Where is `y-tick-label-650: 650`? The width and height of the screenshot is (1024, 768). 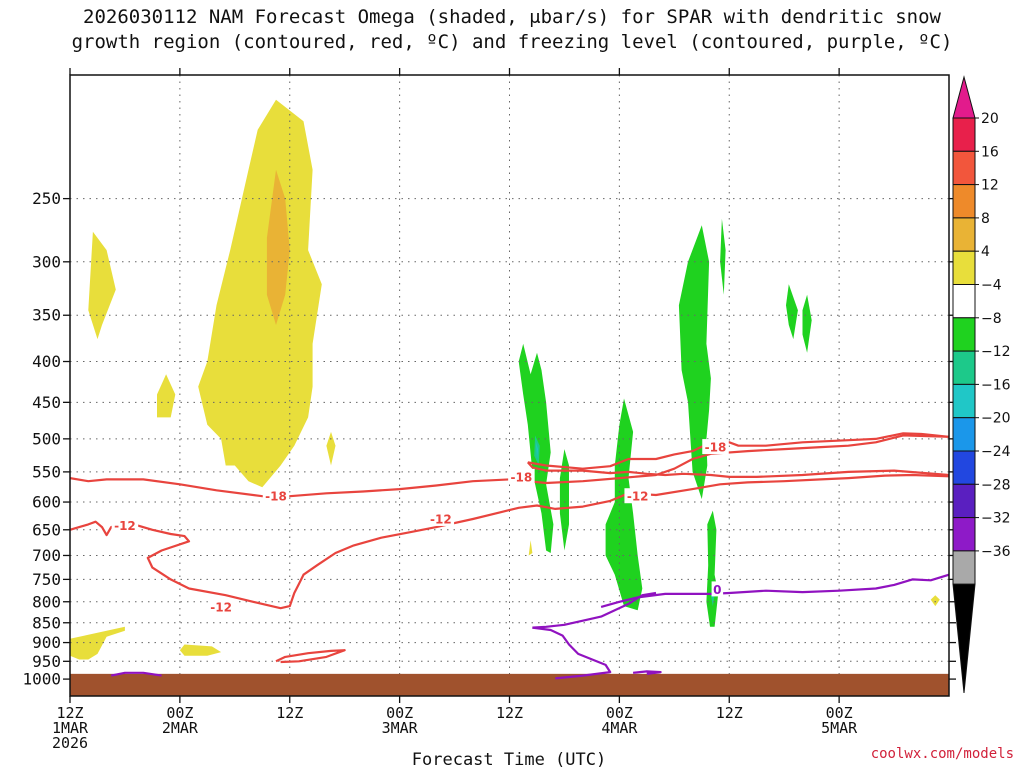 y-tick-label-650: 650 is located at coordinates (46, 529).